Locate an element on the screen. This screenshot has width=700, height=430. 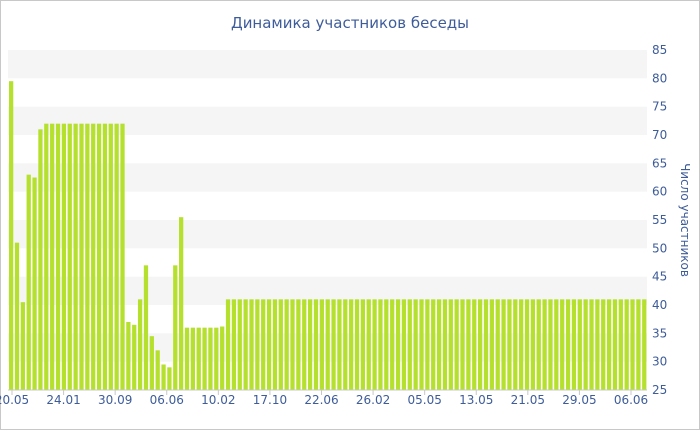
y-tick-label: 40 is located at coordinates (659, 305).